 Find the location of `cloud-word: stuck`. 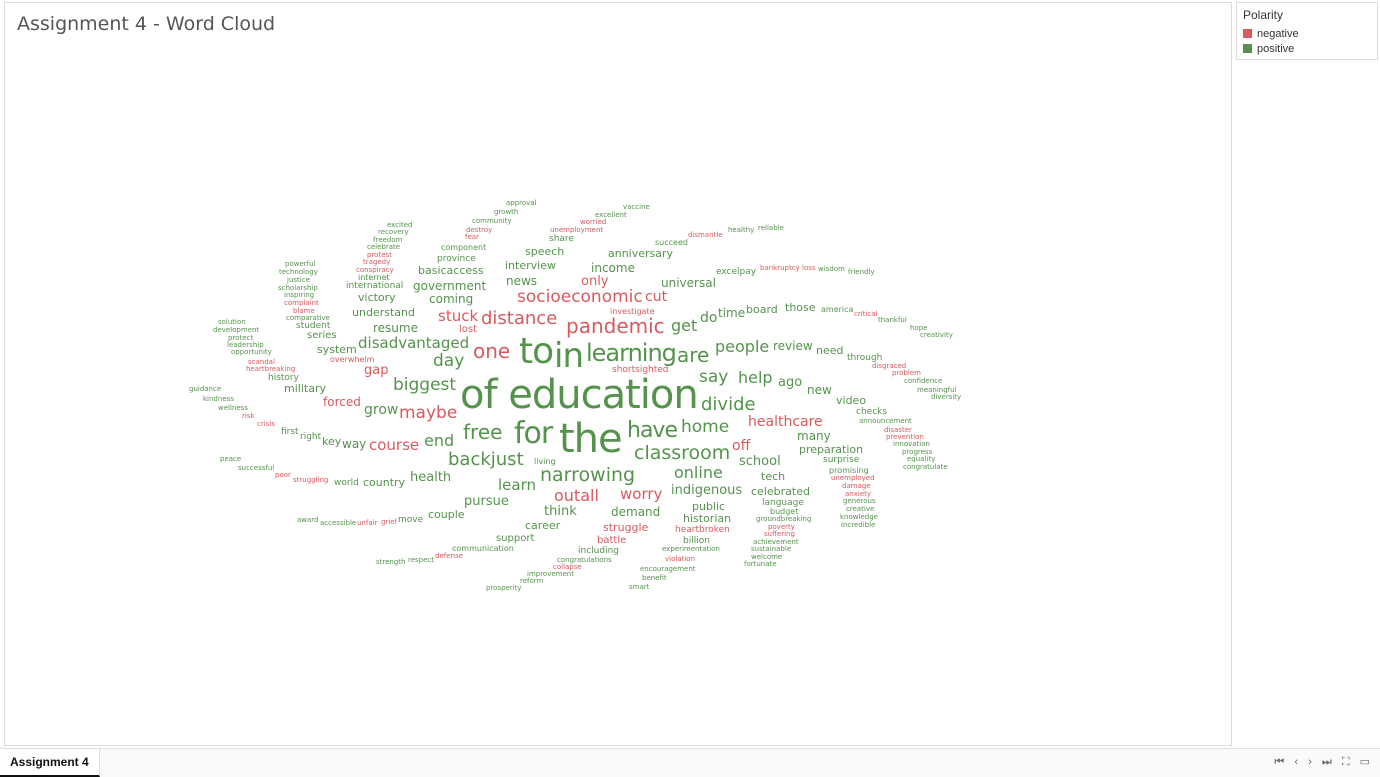

cloud-word: stuck is located at coordinates (458, 316).